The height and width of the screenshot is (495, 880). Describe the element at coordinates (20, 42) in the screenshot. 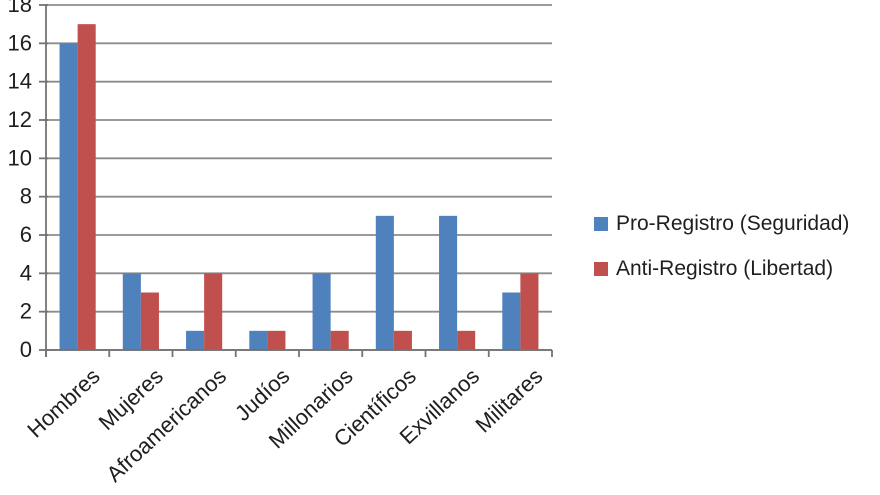

I see `y-axis-tick-label: 16` at that location.